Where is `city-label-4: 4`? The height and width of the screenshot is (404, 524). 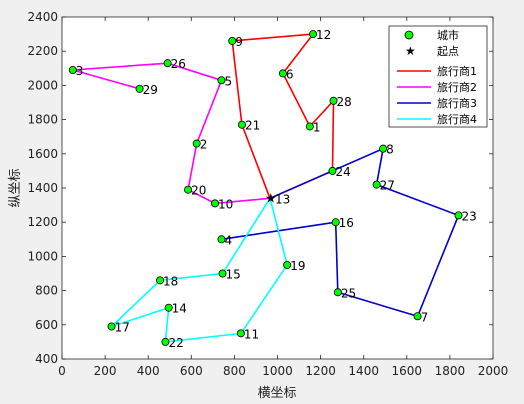 city-label-4: 4 is located at coordinates (228, 240).